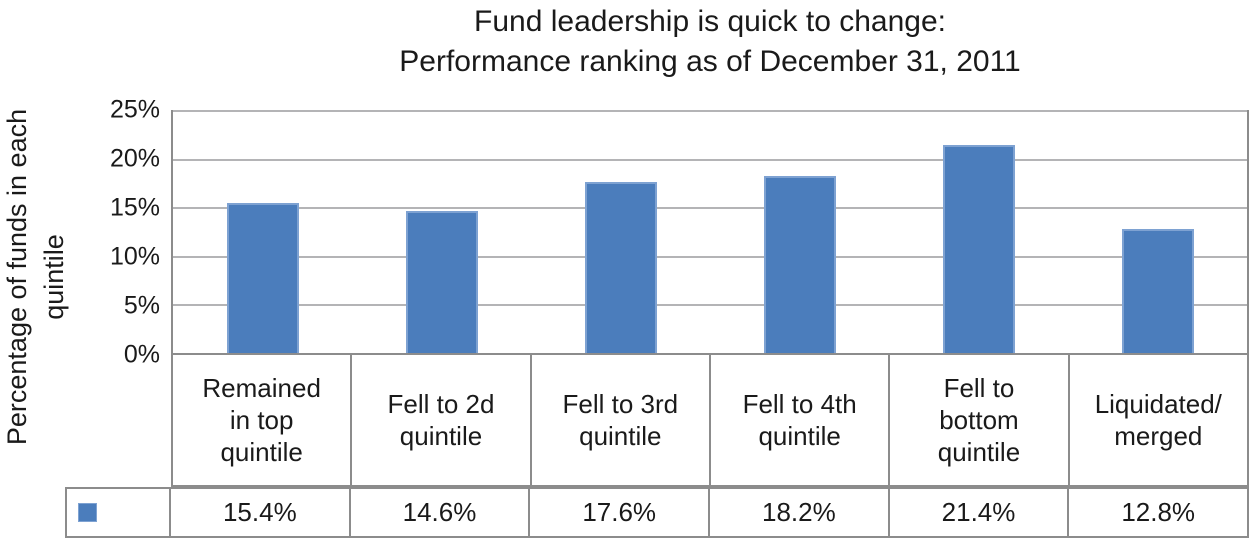  Describe the element at coordinates (100, 232) in the screenshot. I see `y-axis-tick-labels: 25% 20% 15% 10% 5% 0%` at that location.